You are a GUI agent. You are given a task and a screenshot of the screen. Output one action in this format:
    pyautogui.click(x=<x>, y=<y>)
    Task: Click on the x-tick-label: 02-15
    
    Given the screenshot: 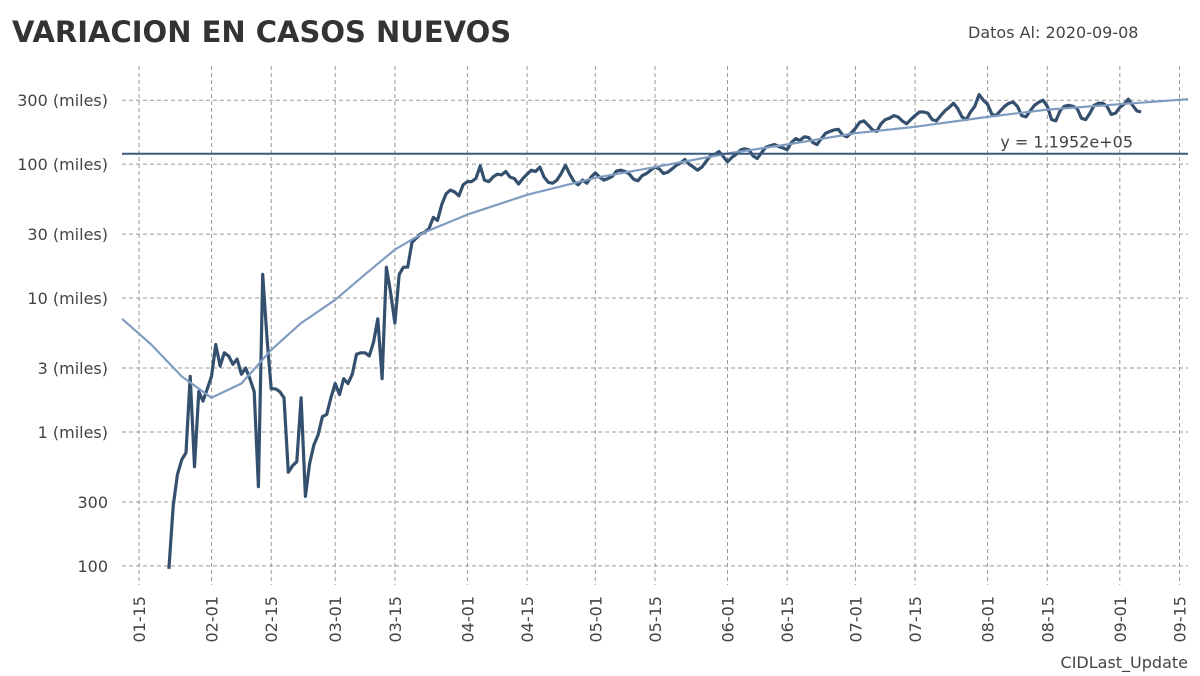 What is the action you would take?
    pyautogui.click(x=271, y=619)
    